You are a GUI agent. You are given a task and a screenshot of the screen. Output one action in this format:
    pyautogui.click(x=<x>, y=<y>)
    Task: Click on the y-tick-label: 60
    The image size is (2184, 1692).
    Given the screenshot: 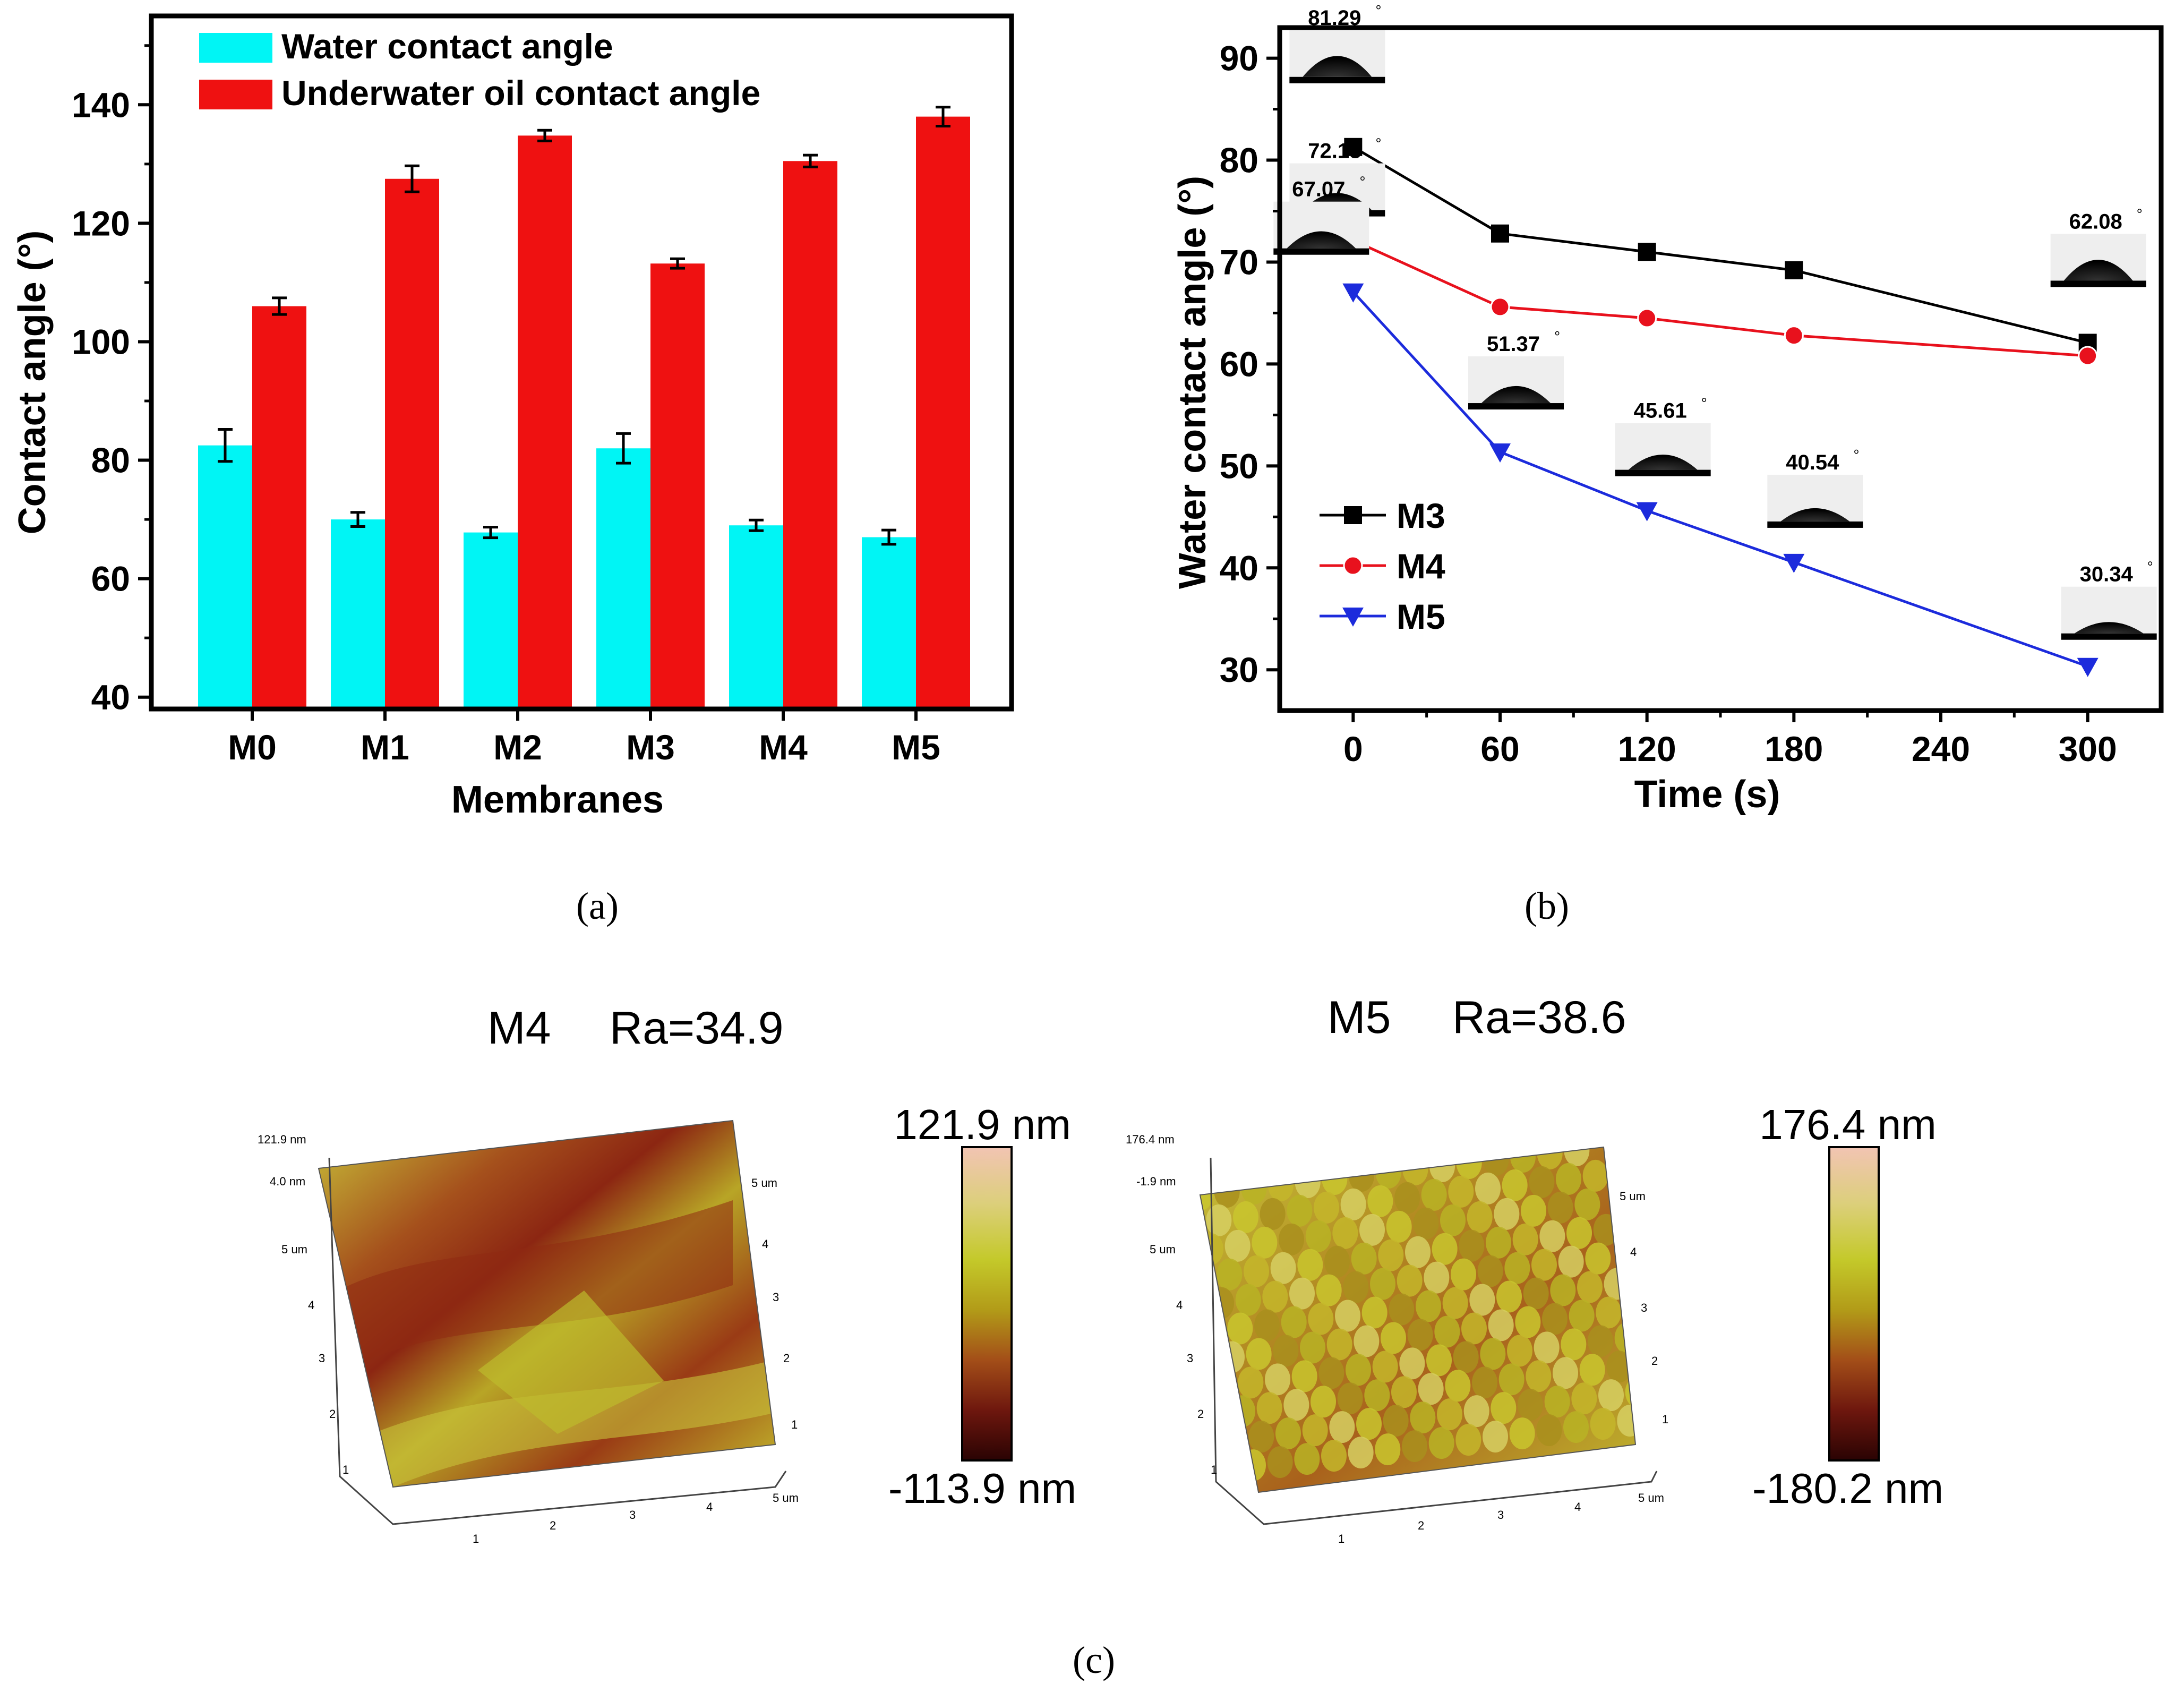 What is the action you would take?
    pyautogui.click(x=1239, y=364)
    